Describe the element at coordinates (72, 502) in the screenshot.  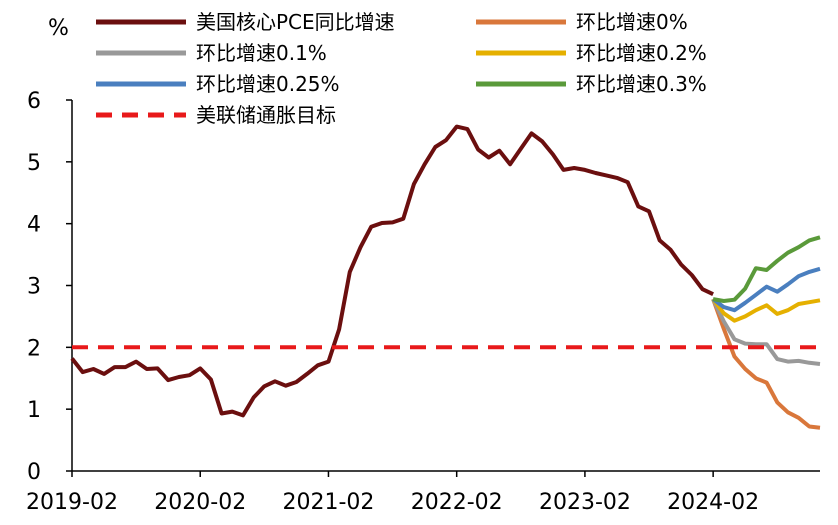
I see `x-tick-label: 2019-02` at that location.